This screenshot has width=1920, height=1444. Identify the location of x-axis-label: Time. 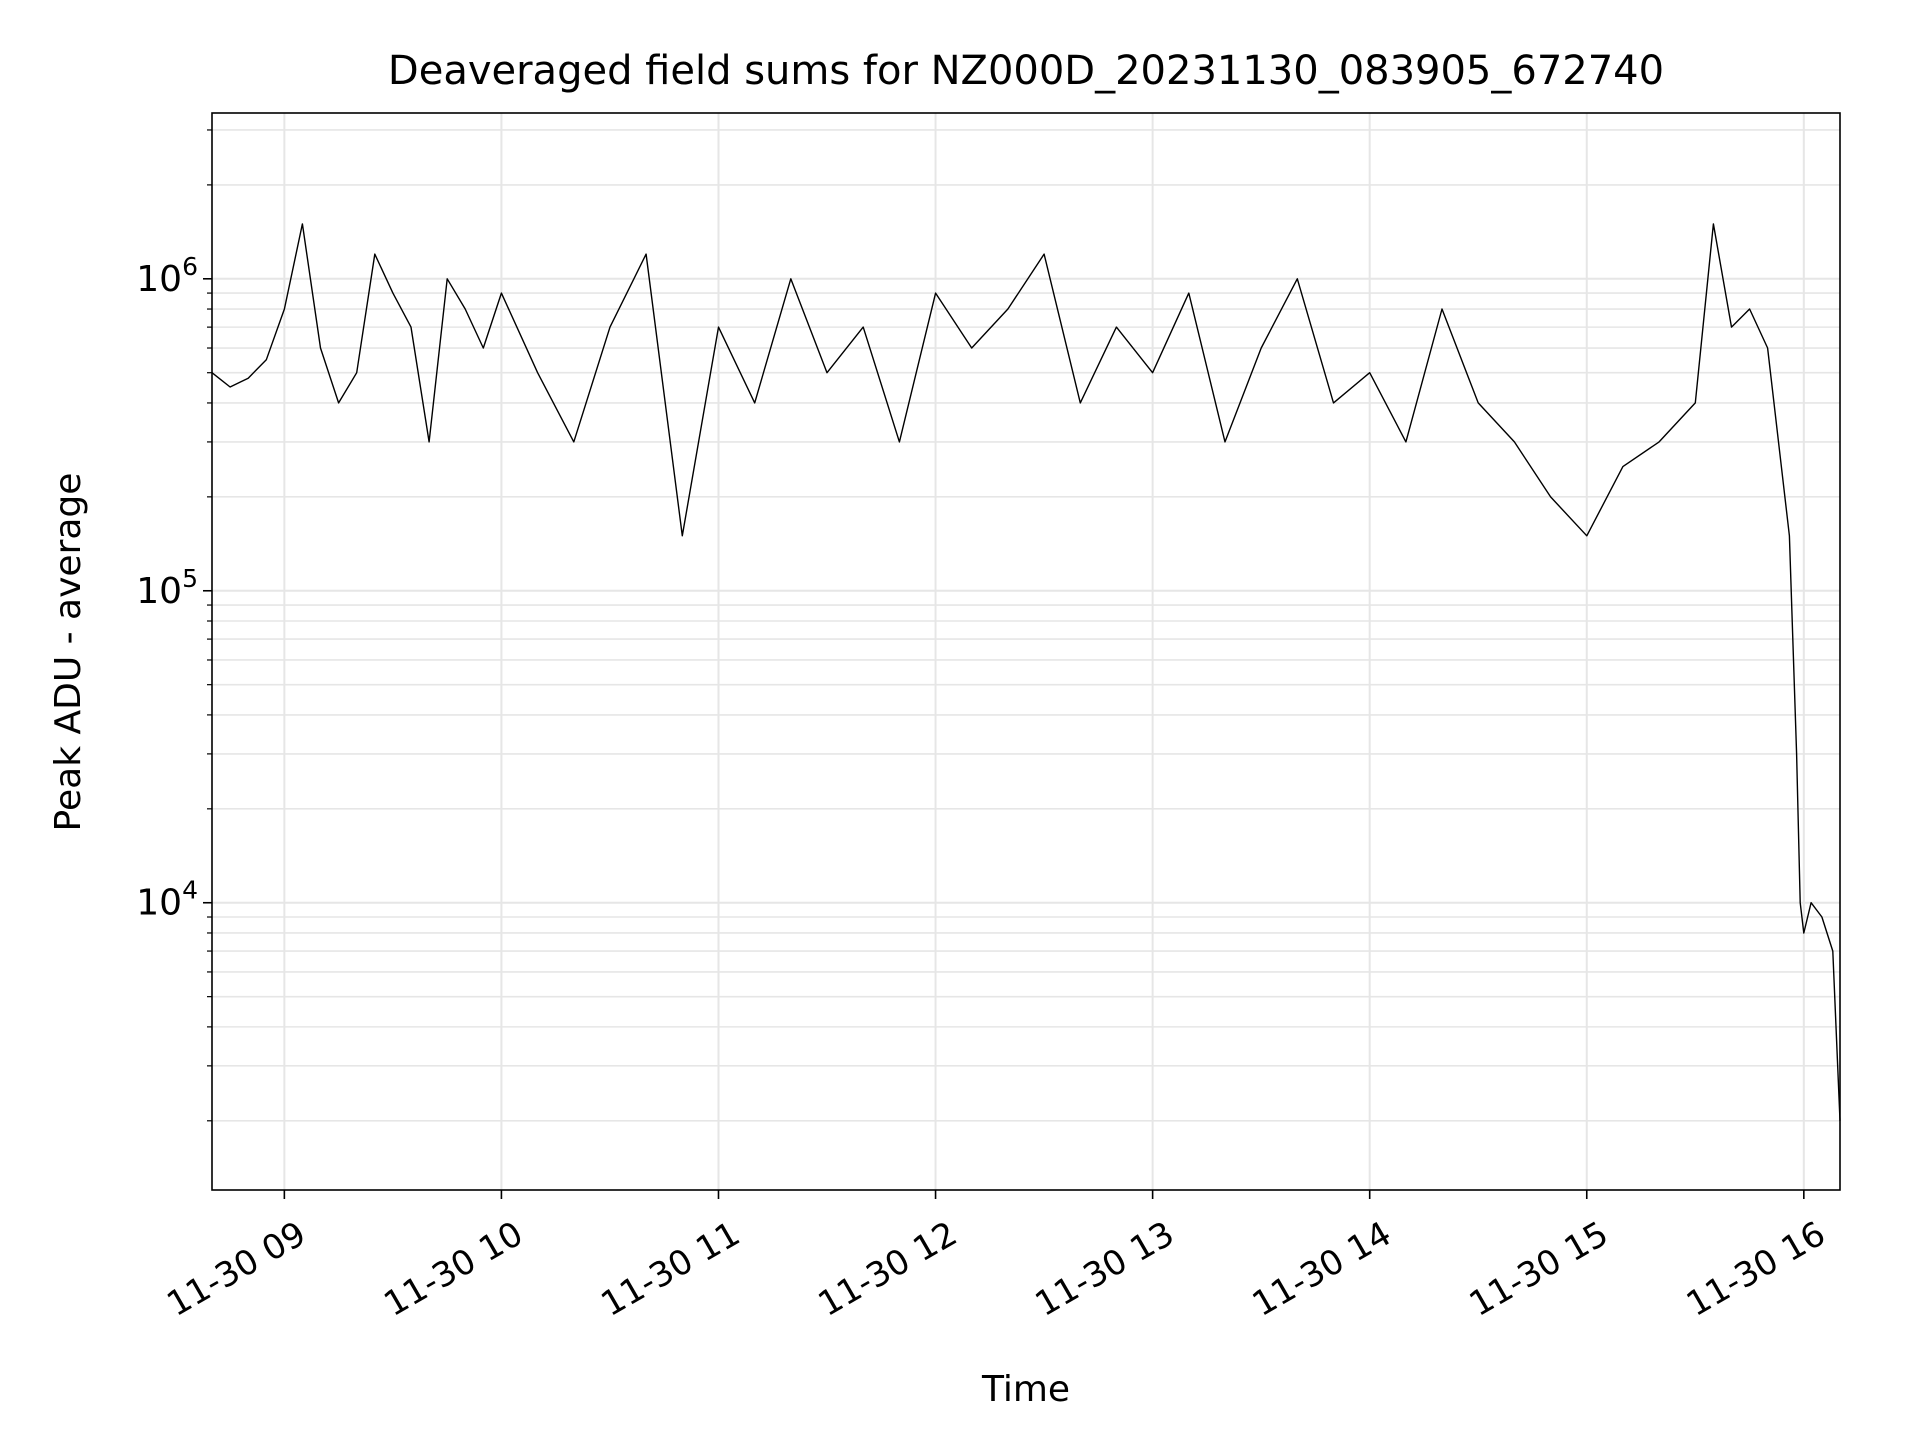
(1025, 1389).